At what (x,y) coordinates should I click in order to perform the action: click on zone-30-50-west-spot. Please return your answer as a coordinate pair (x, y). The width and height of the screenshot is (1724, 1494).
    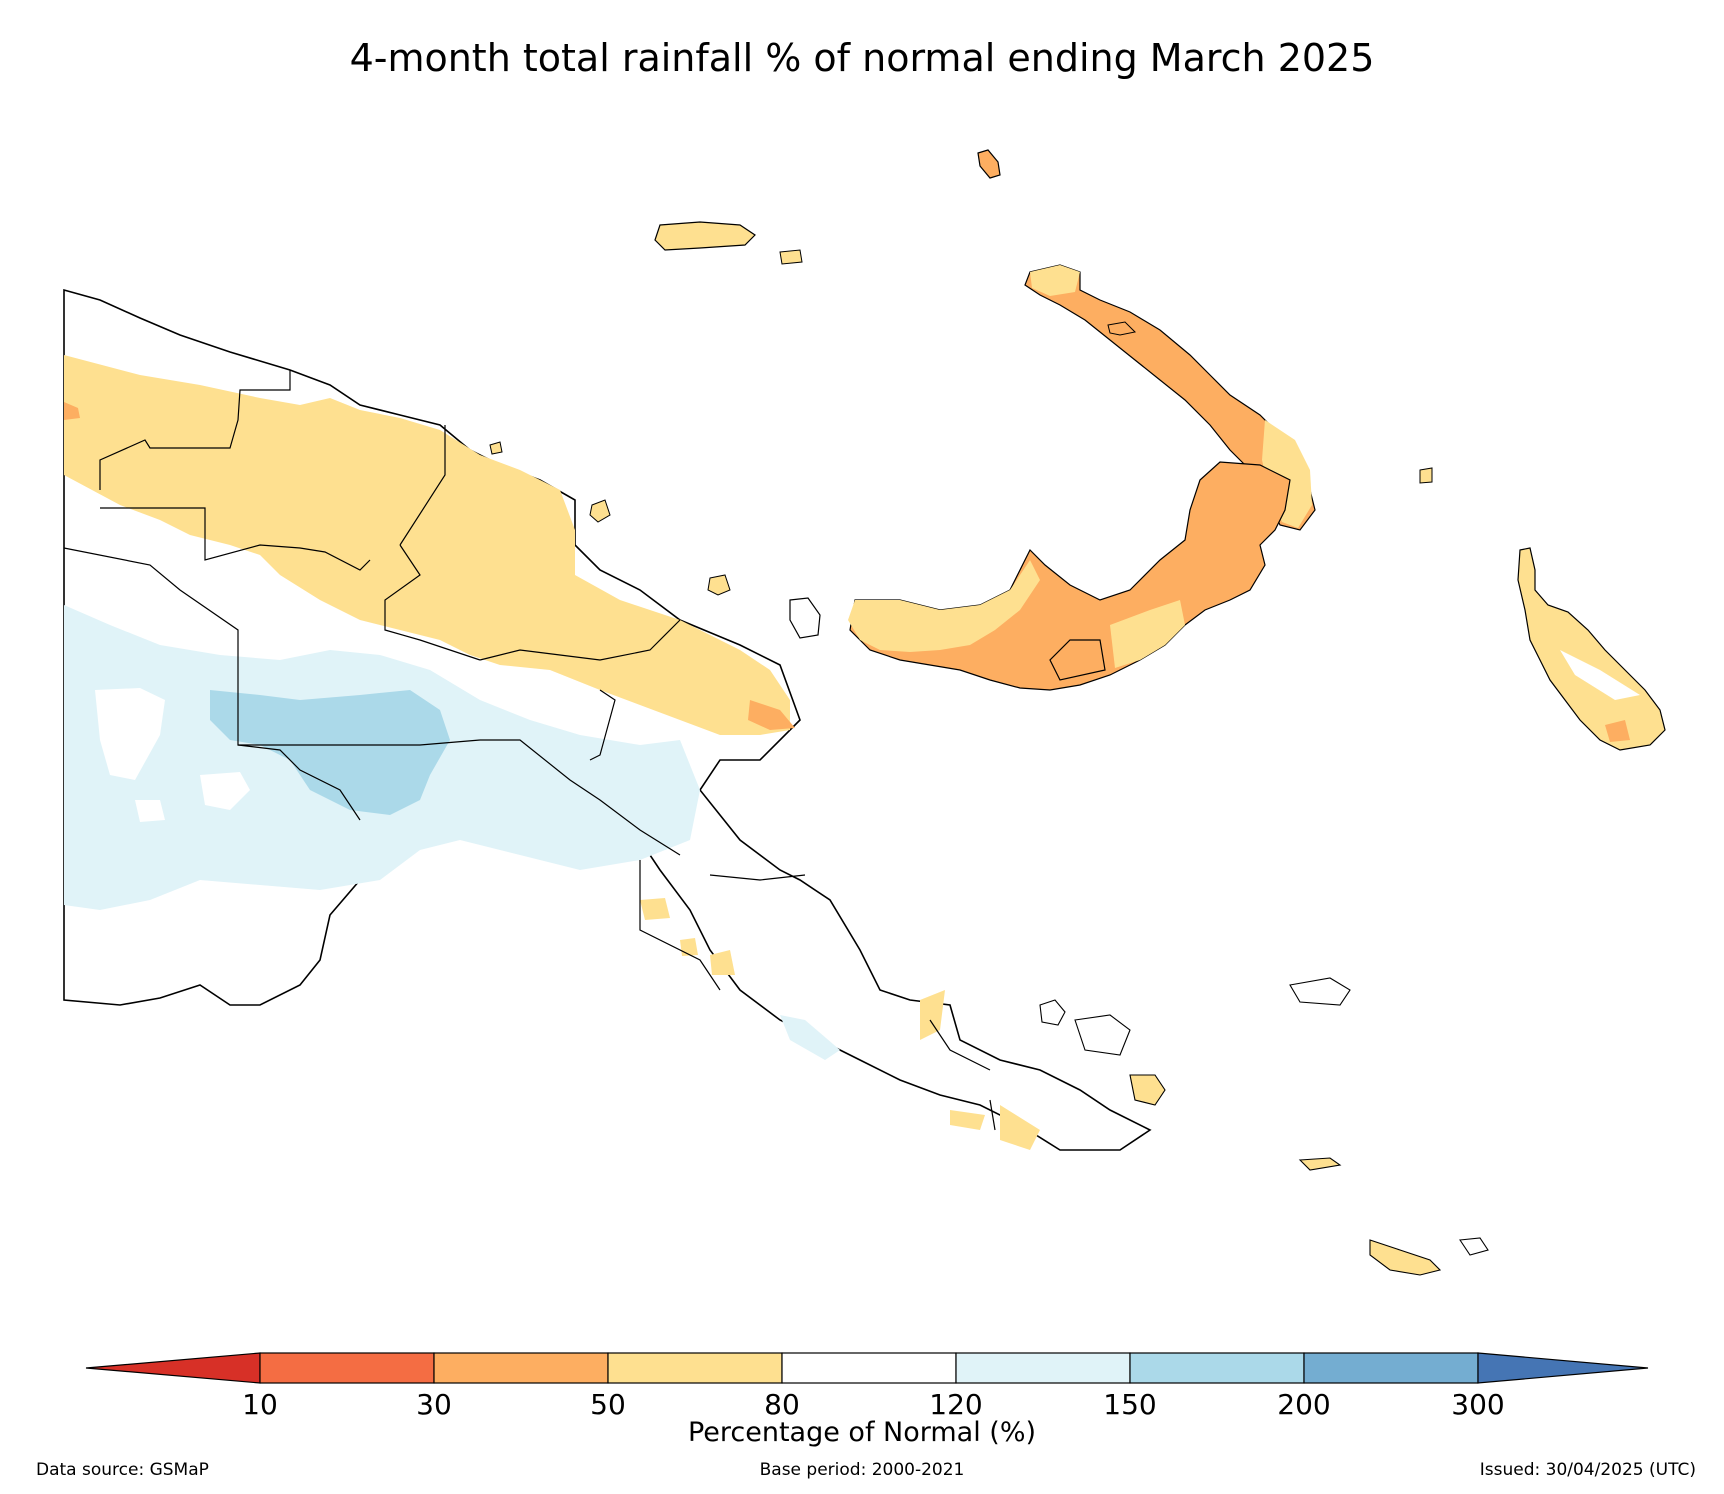
    Looking at the image, I should click on (72, 411).